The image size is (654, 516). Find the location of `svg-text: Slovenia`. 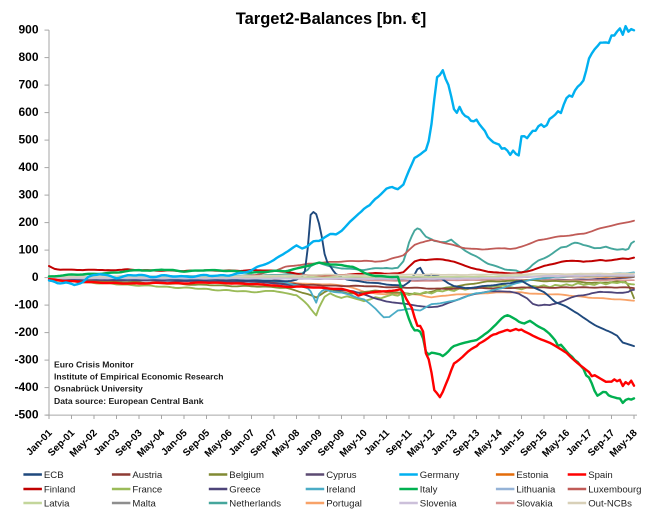

svg-text: Slovenia is located at coordinates (438, 503).